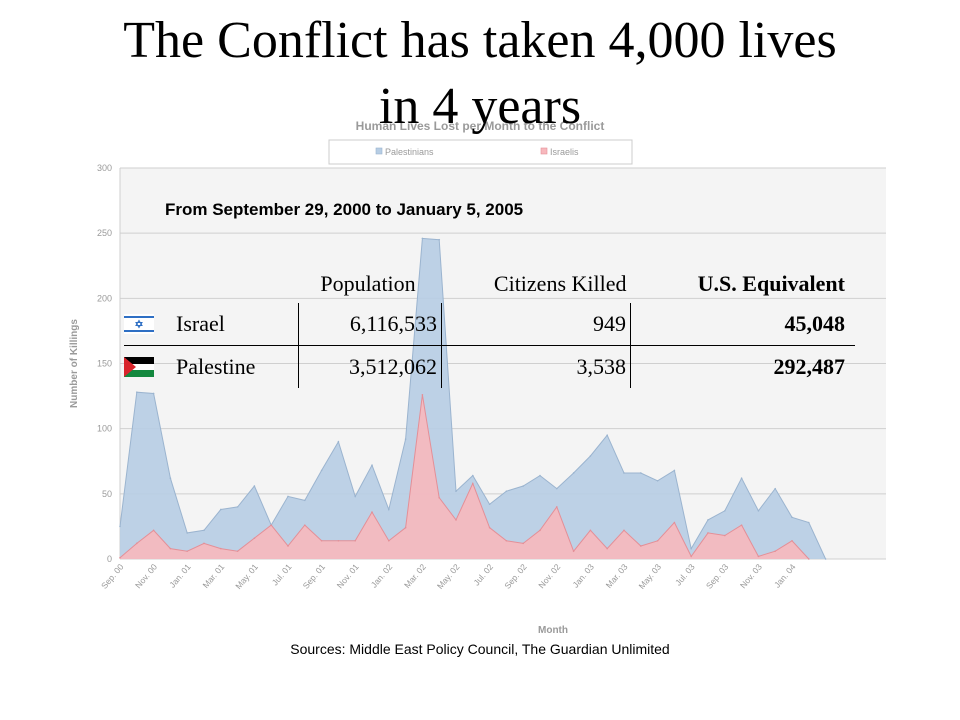 This screenshot has width=960, height=720. I want to click on legend-swatch, so click(544, 151).